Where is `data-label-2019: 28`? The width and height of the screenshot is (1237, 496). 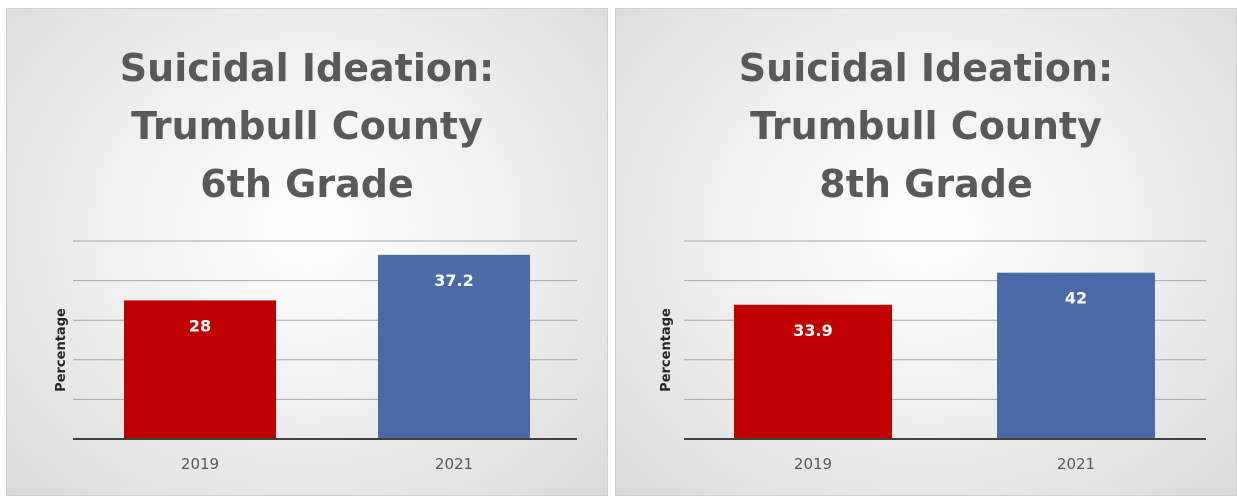
data-label-2019: 28 is located at coordinates (200, 325).